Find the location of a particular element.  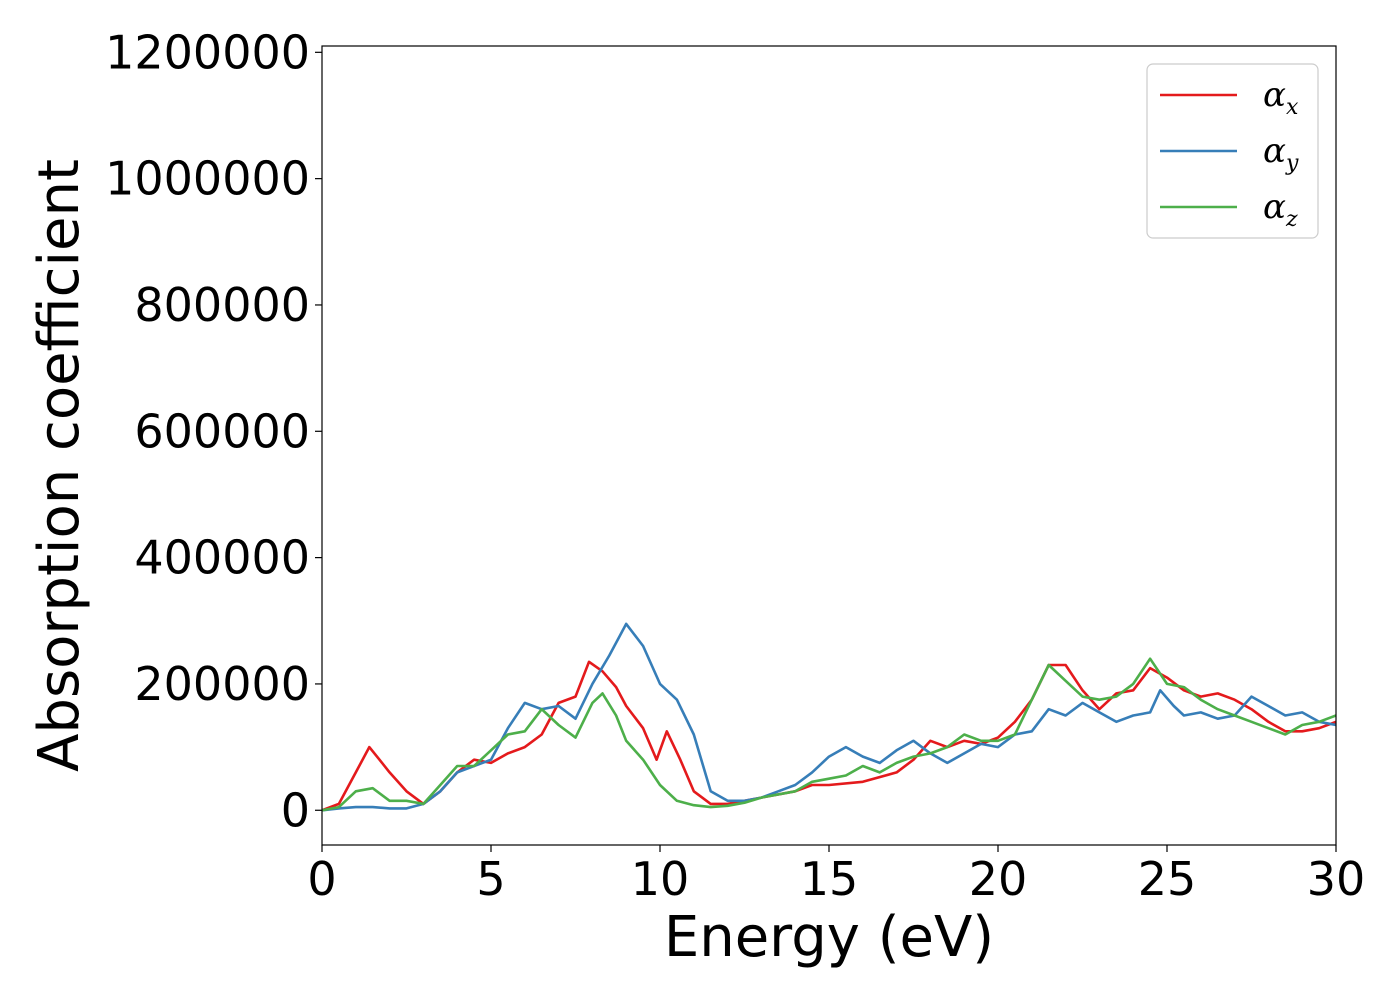

x-tick-label: 0 is located at coordinates (321, 879).